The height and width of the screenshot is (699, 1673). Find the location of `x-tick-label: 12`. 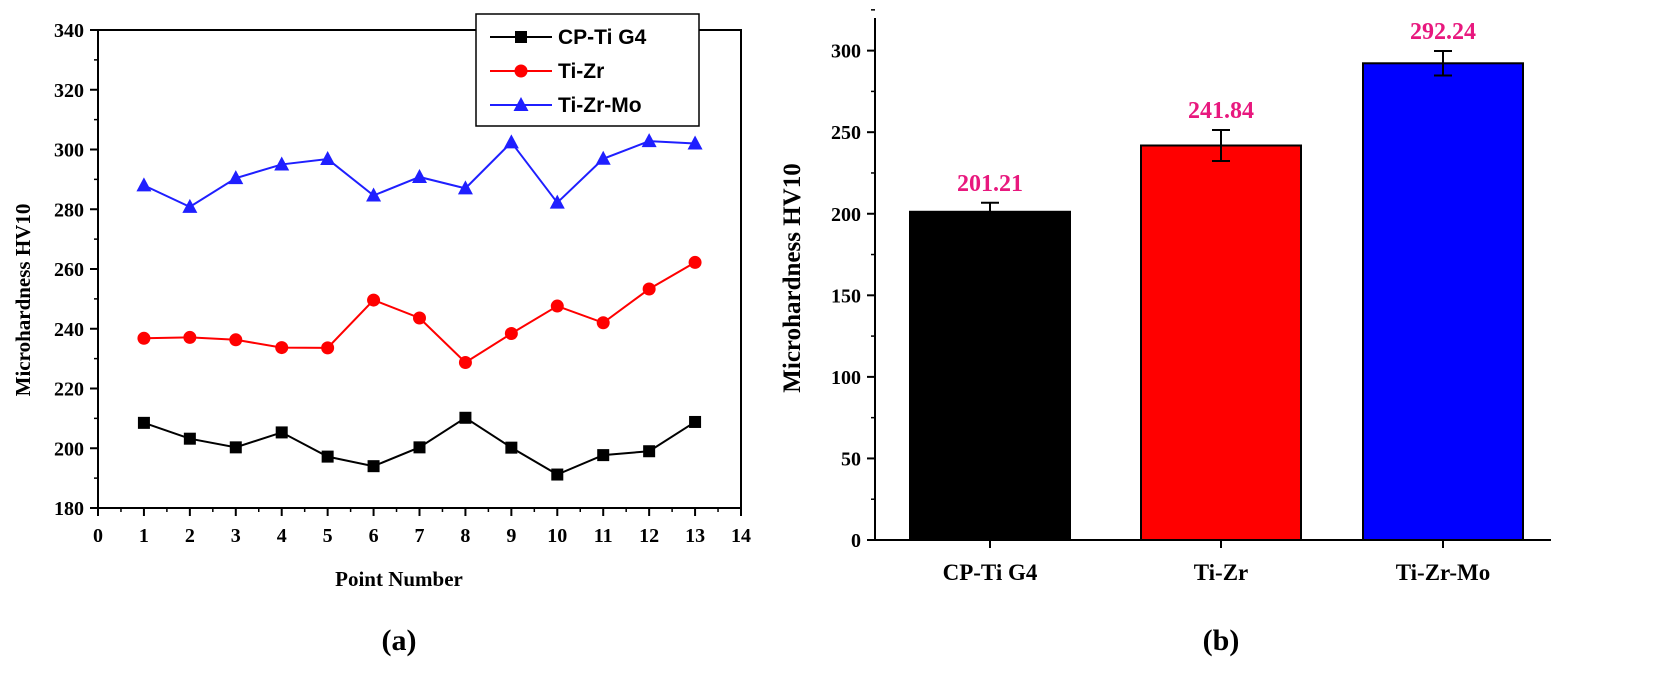

x-tick-label: 12 is located at coordinates (649, 536).